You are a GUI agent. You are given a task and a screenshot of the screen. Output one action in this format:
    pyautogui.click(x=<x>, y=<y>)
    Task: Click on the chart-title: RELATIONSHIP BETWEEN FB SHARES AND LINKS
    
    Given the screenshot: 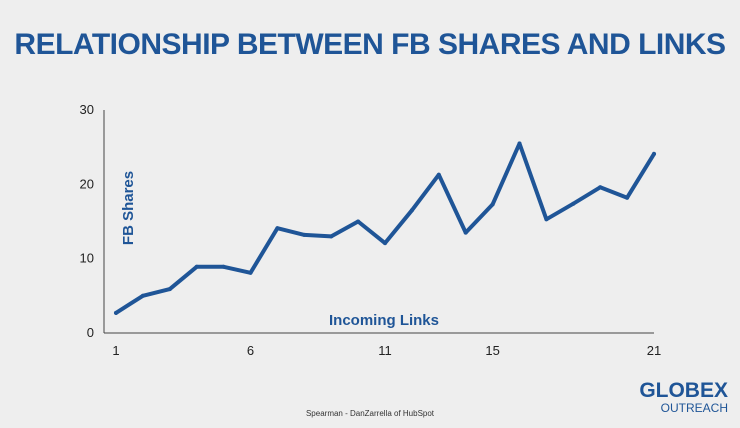 What is the action you would take?
    pyautogui.click(x=370, y=44)
    